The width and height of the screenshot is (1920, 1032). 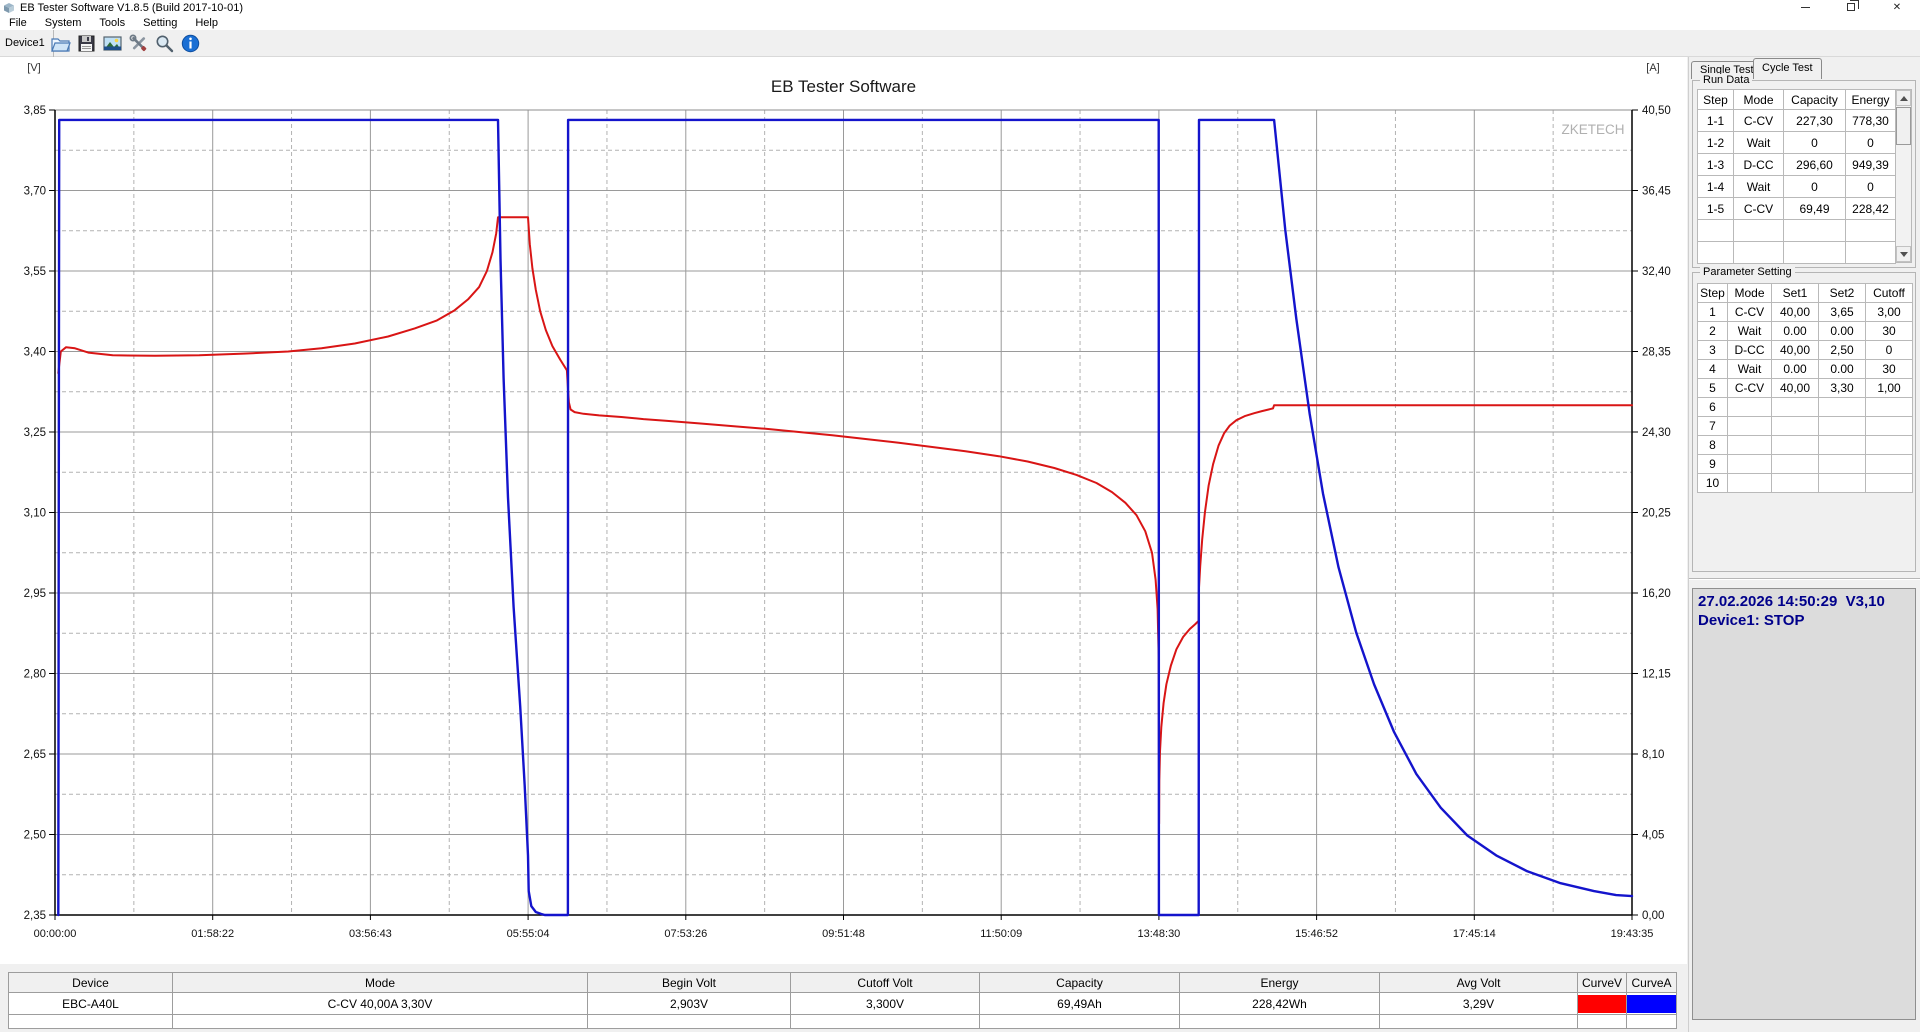 I want to click on cell: 0.00, so click(x=1795, y=369).